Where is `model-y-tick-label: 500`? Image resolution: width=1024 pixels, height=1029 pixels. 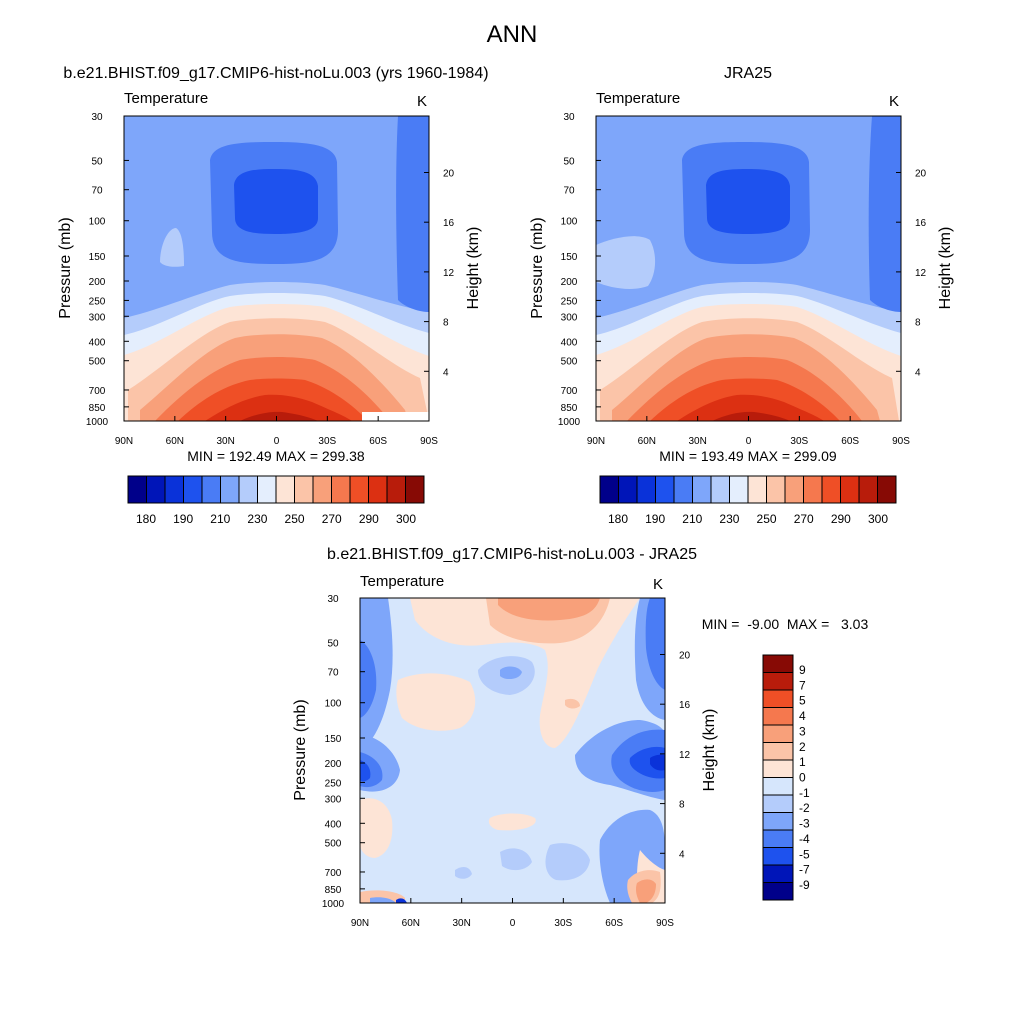
model-y-tick-label: 500 is located at coordinates (97, 362).